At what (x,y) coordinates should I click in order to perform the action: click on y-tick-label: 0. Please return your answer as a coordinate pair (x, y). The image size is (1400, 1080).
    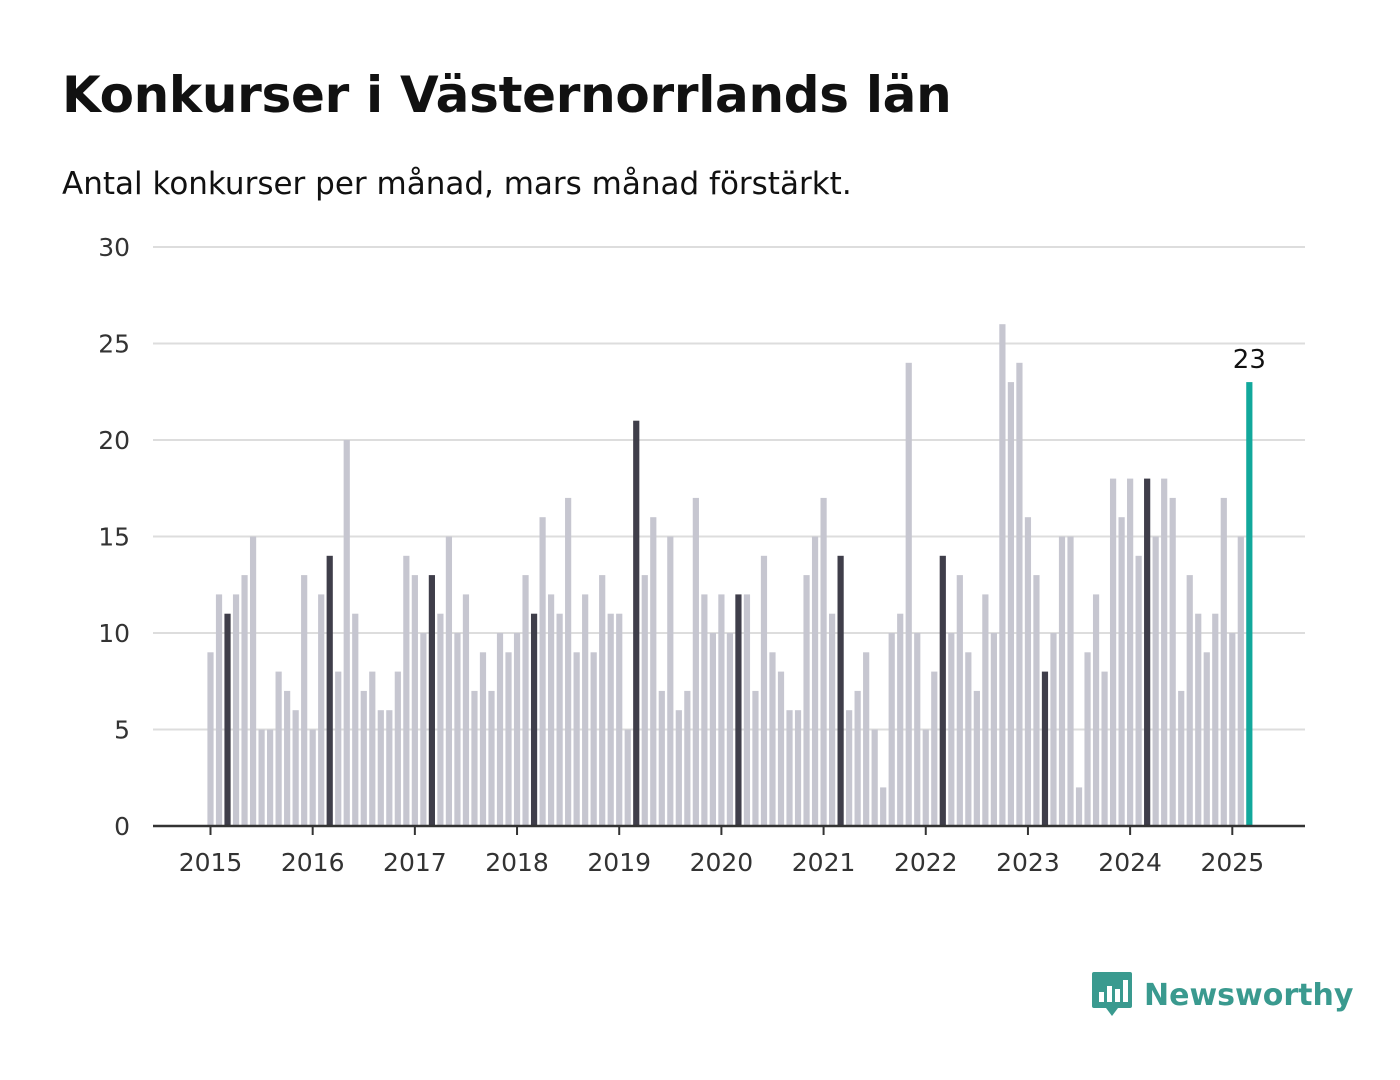
    Looking at the image, I should click on (122, 826).